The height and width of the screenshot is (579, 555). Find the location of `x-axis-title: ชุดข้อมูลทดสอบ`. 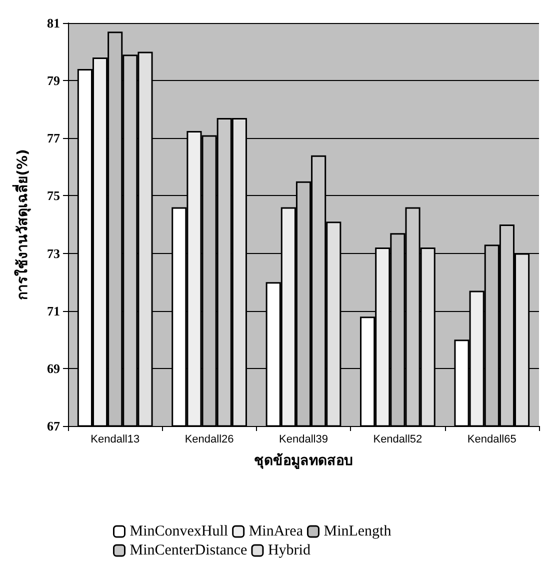

x-axis-title: ชุดข้อมูลทดสอบ is located at coordinates (303, 461).